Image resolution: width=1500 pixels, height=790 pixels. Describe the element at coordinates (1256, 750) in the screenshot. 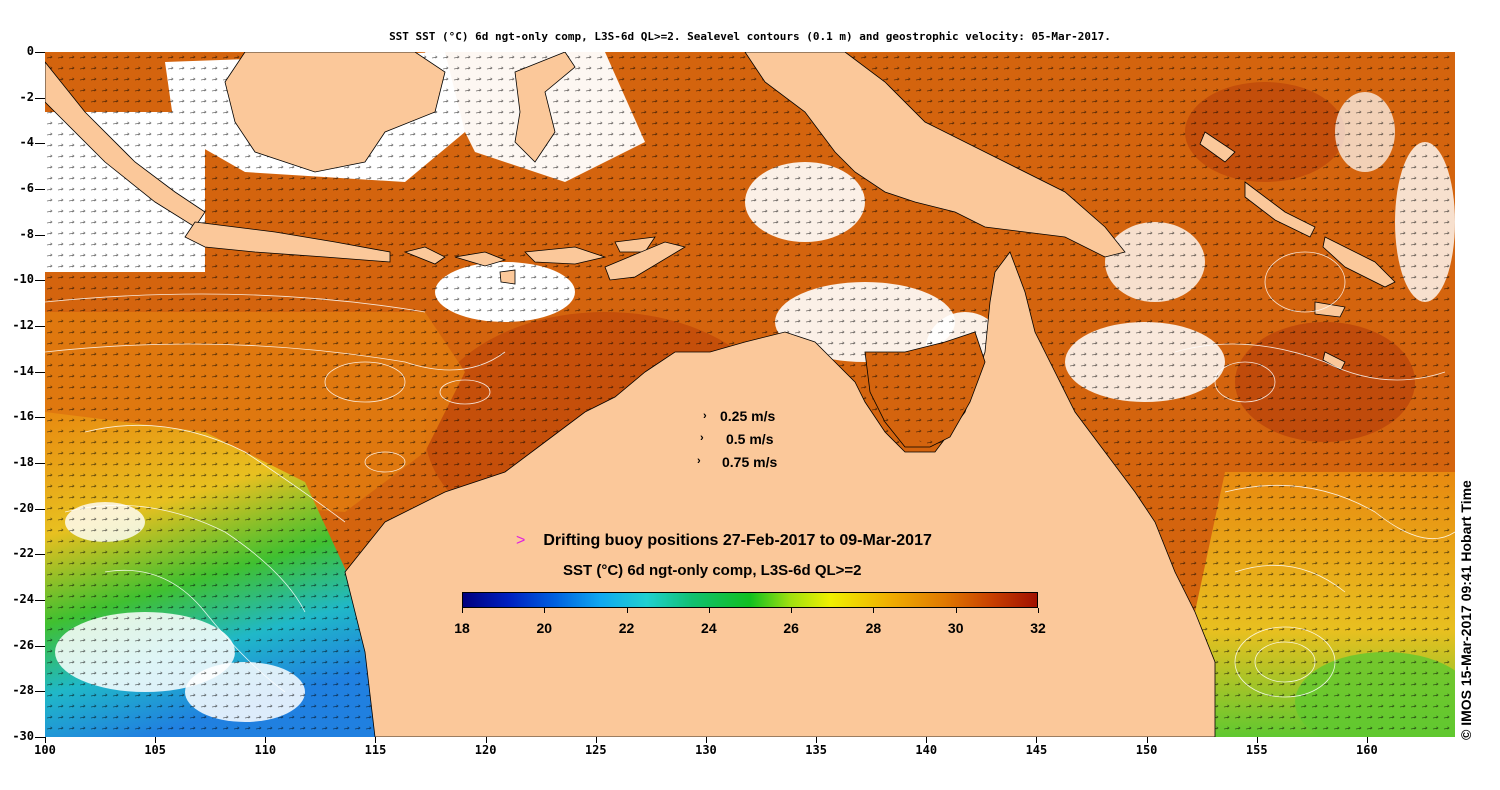

I see `lon-tick-label: 155` at that location.